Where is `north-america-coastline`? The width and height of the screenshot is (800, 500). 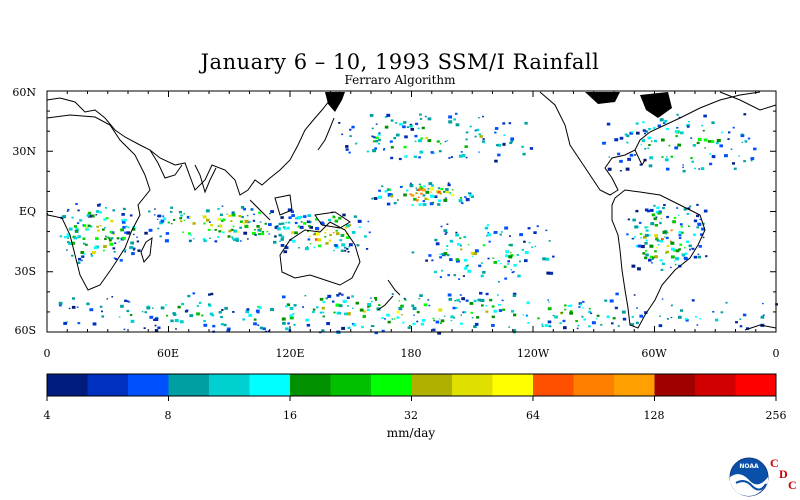
north-america-coastline is located at coordinates (650, 143).